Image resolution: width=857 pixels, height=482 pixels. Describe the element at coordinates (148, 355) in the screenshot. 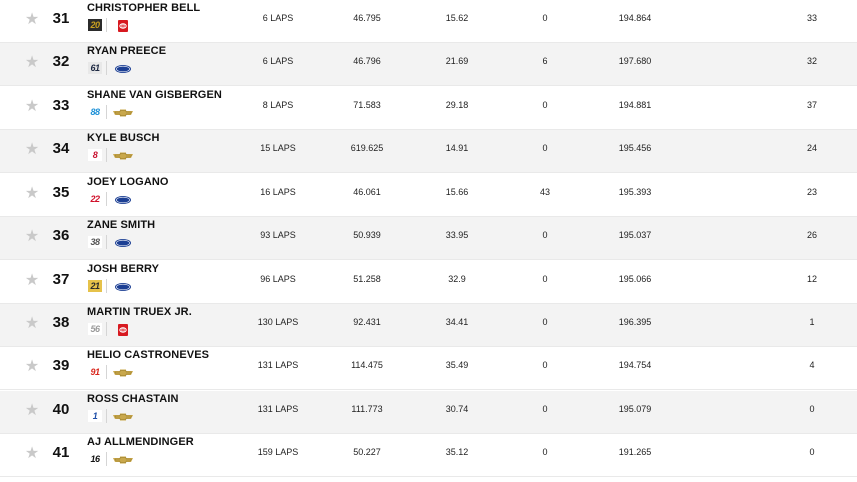

I see `driver-name: HELIO CASTRONEVES` at that location.